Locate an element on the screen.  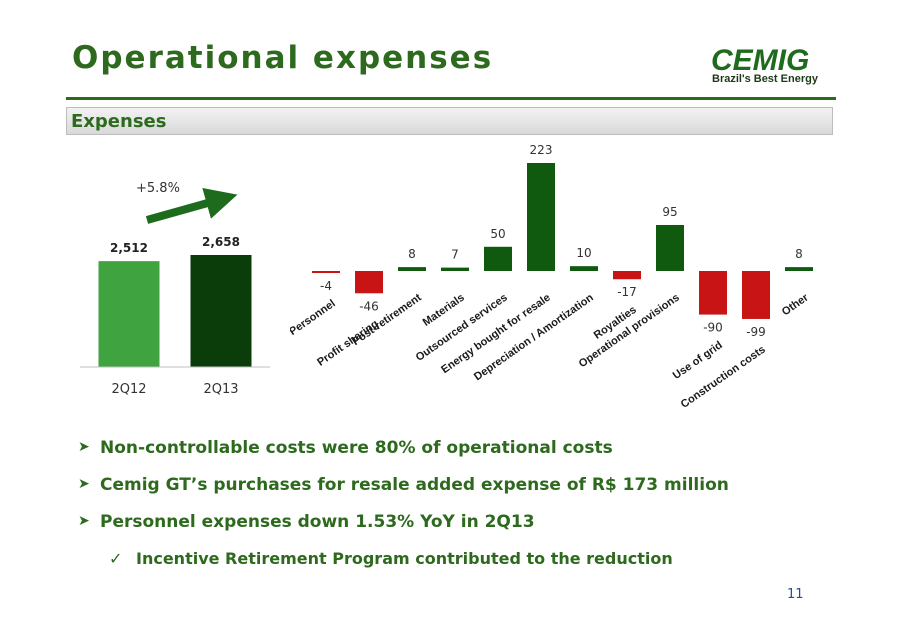
bar-value-label: 7 is located at coordinates (455, 255).